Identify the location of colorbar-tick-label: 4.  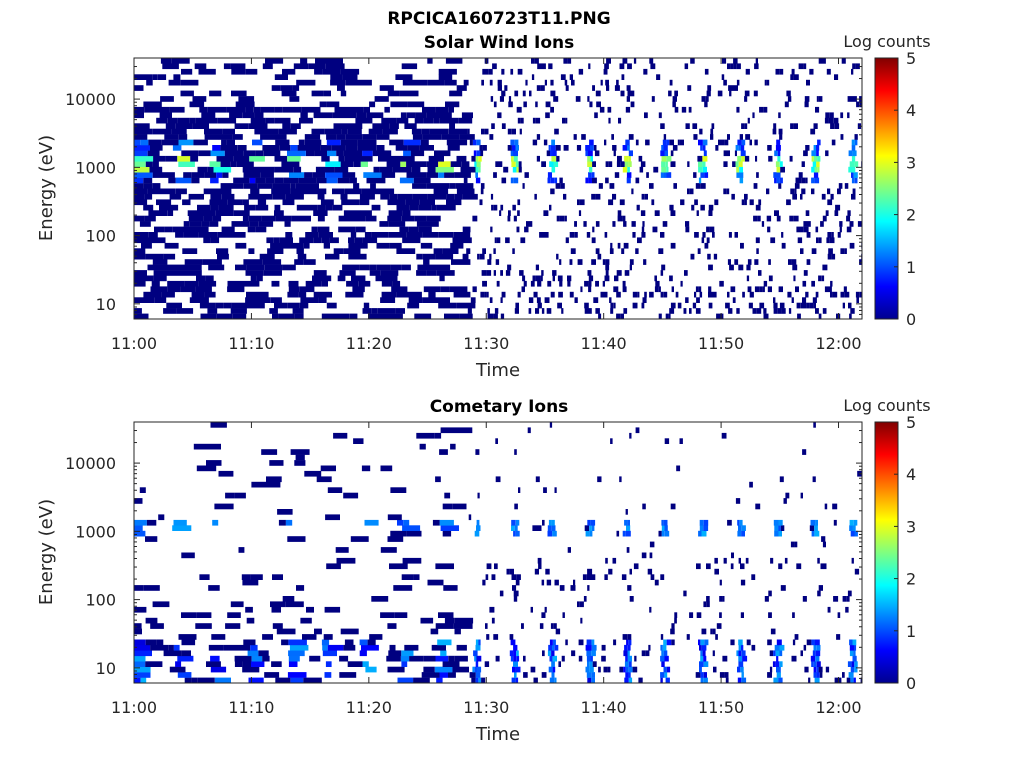
(911, 110).